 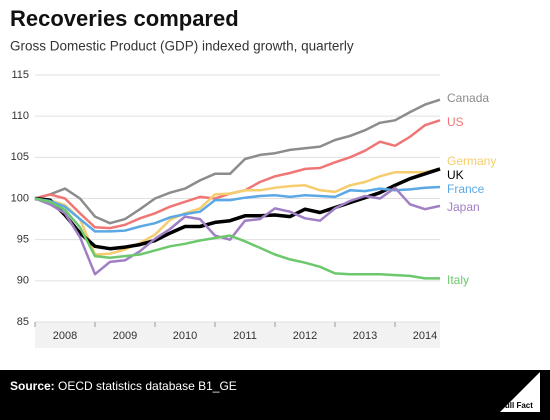 What do you see at coordinates (23, 322) in the screenshot?
I see `y-tick-label: 85` at bounding box center [23, 322].